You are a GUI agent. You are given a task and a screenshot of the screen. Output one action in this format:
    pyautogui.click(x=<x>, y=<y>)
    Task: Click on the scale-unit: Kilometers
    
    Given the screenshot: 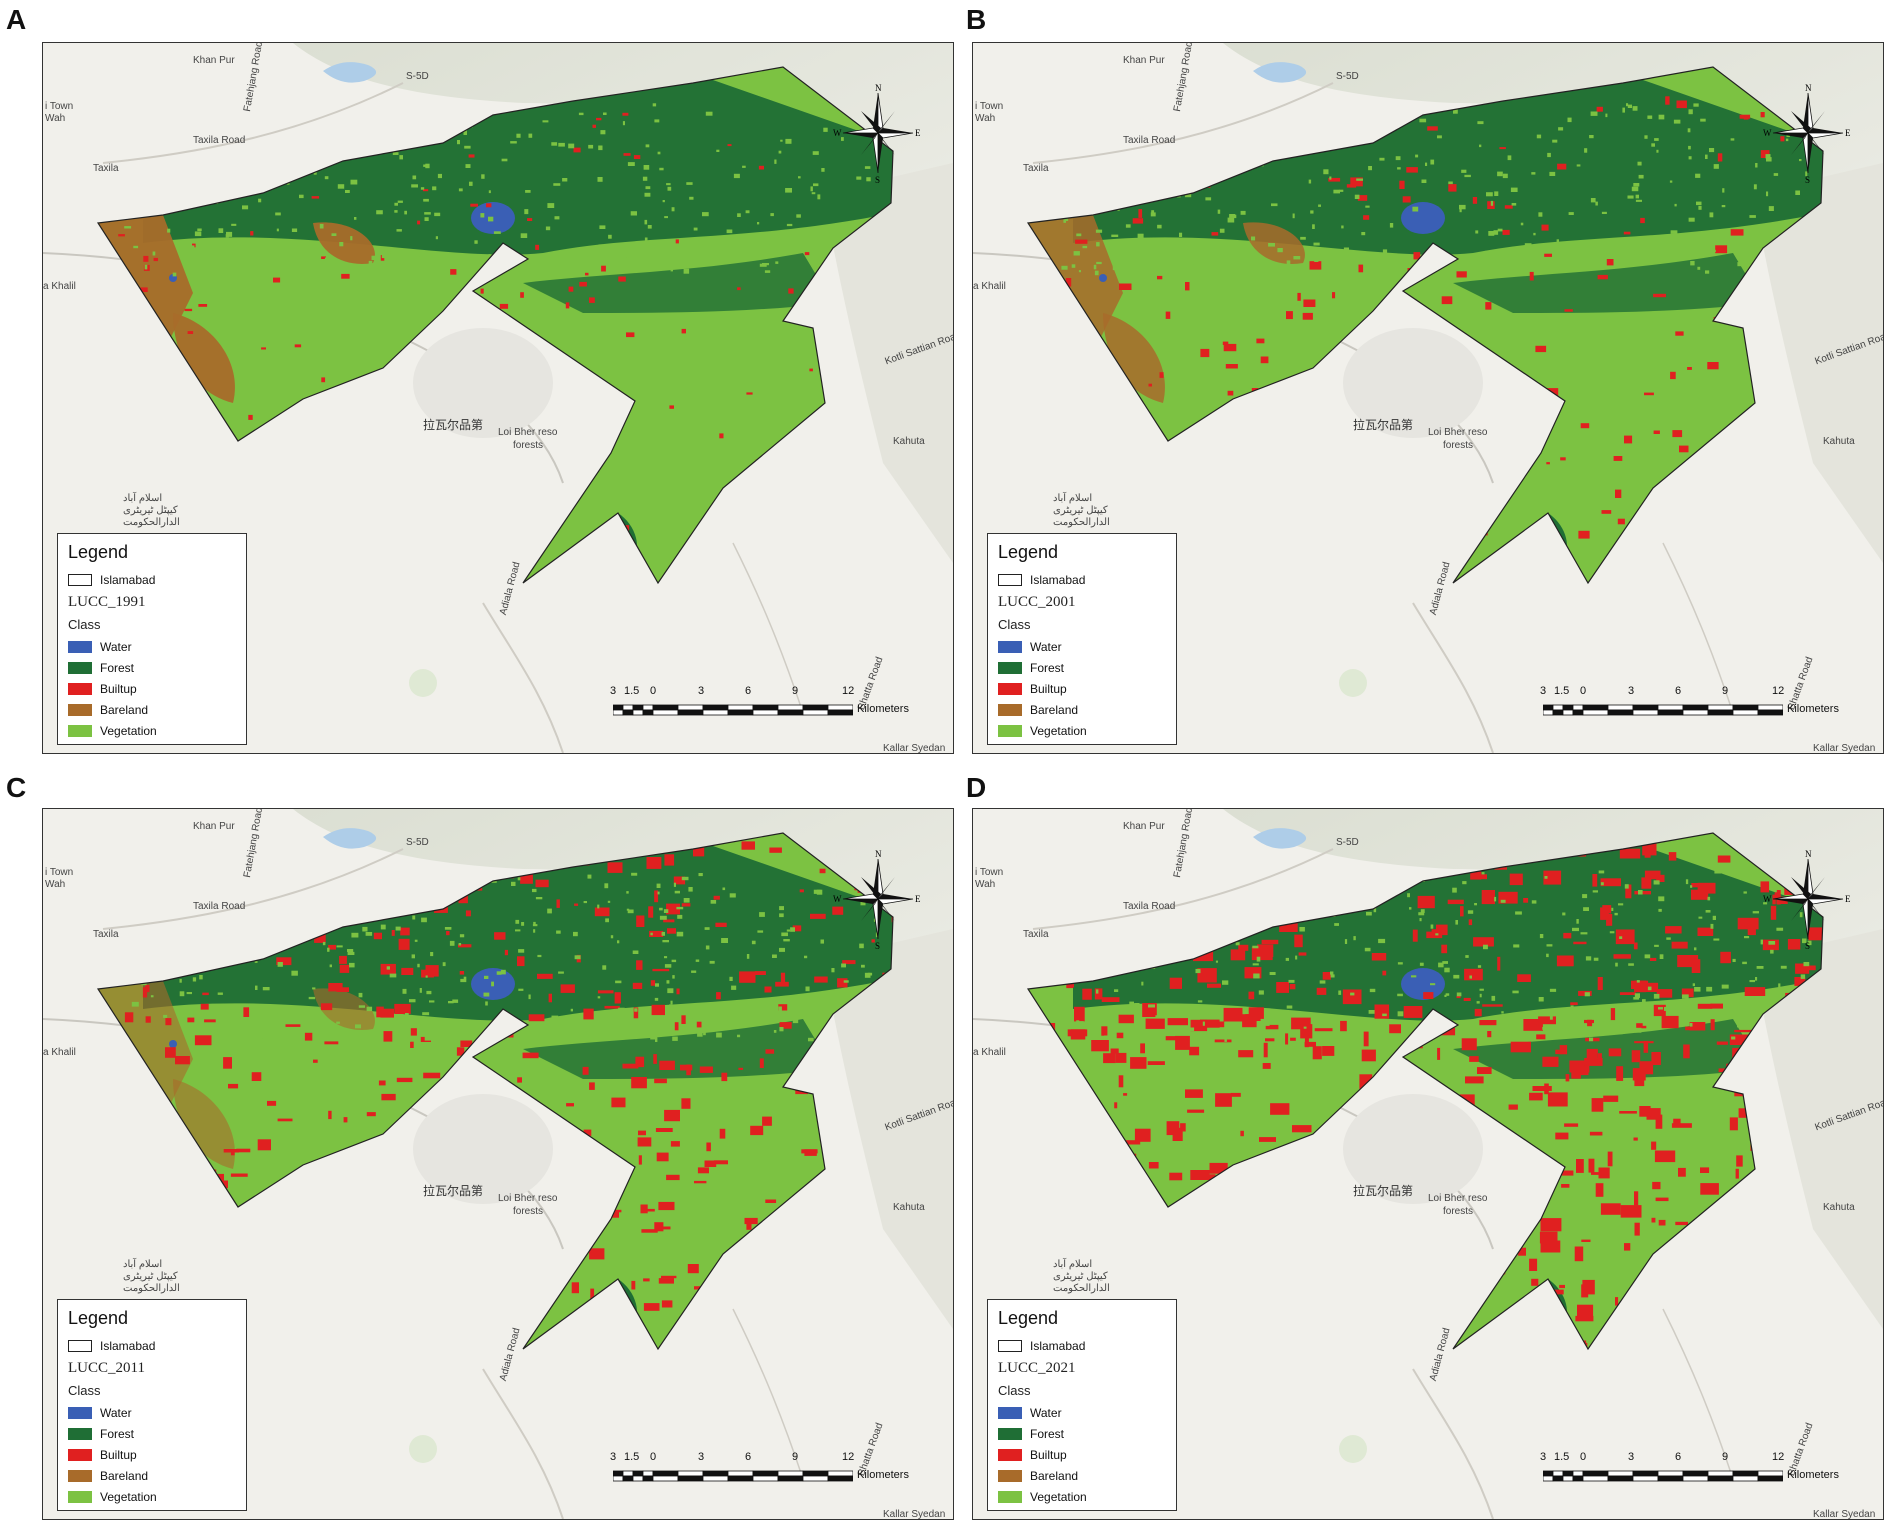 What is the action you would take?
    pyautogui.click(x=883, y=709)
    